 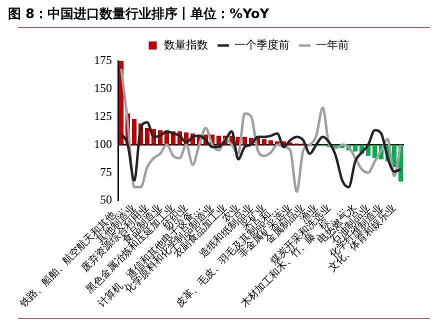 I want to click on y-tick-label: 125, so click(x=103, y=115).